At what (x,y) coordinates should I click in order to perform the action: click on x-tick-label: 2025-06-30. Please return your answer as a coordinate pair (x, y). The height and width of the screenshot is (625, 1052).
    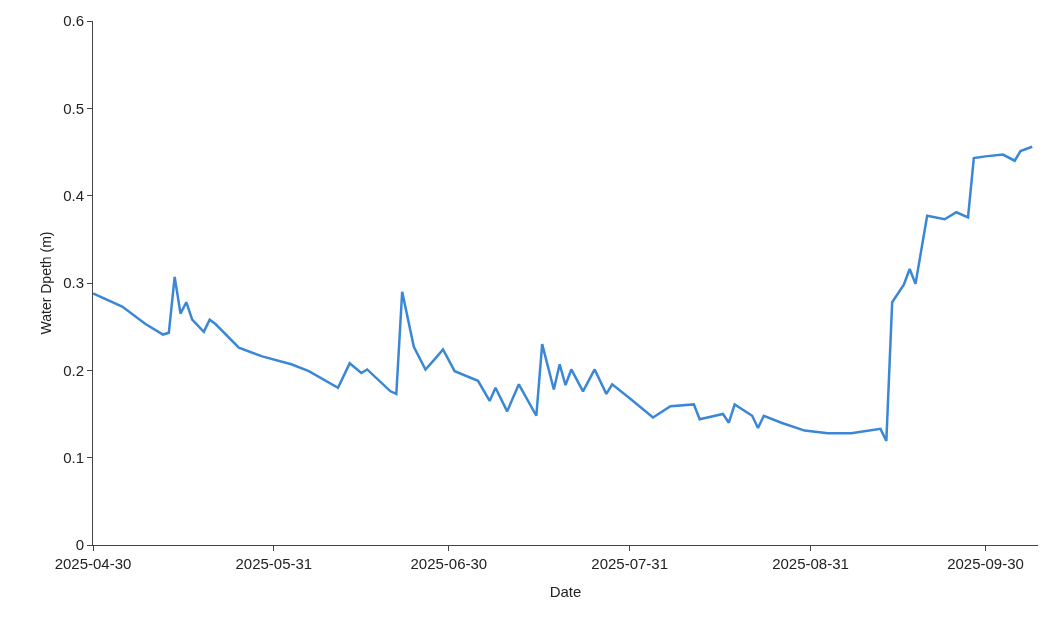
    Looking at the image, I should click on (449, 563).